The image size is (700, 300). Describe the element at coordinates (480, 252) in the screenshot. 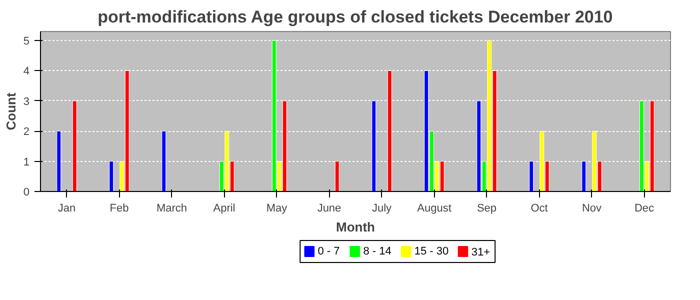

I see `legend-label: 31+` at that location.